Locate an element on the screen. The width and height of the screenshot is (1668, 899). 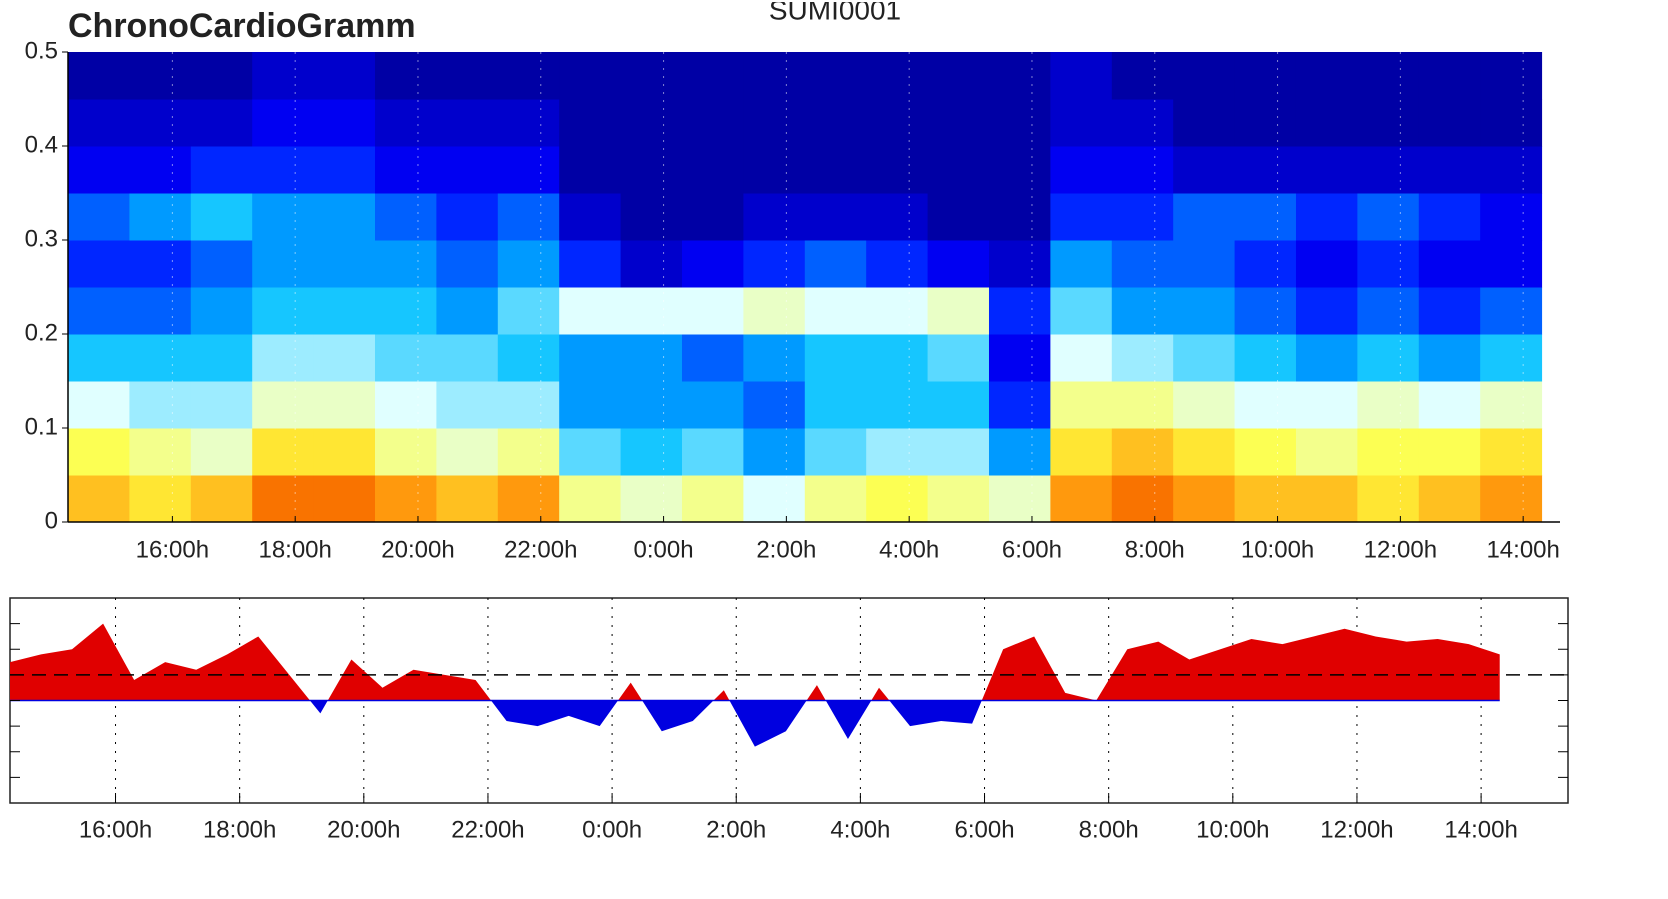
x-tick-label: 18:00h is located at coordinates (294, 549).